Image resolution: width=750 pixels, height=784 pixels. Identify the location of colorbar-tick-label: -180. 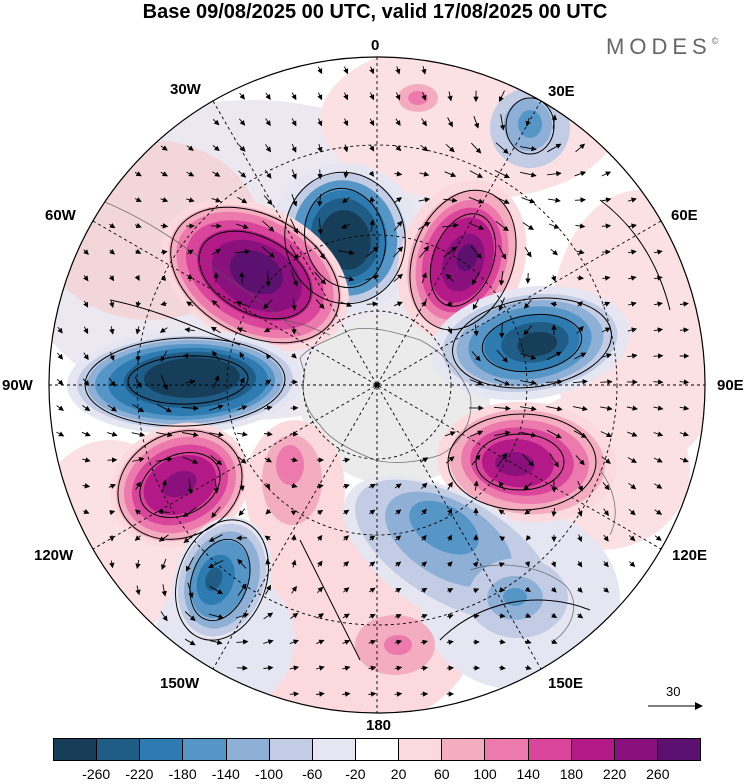
(183, 774).